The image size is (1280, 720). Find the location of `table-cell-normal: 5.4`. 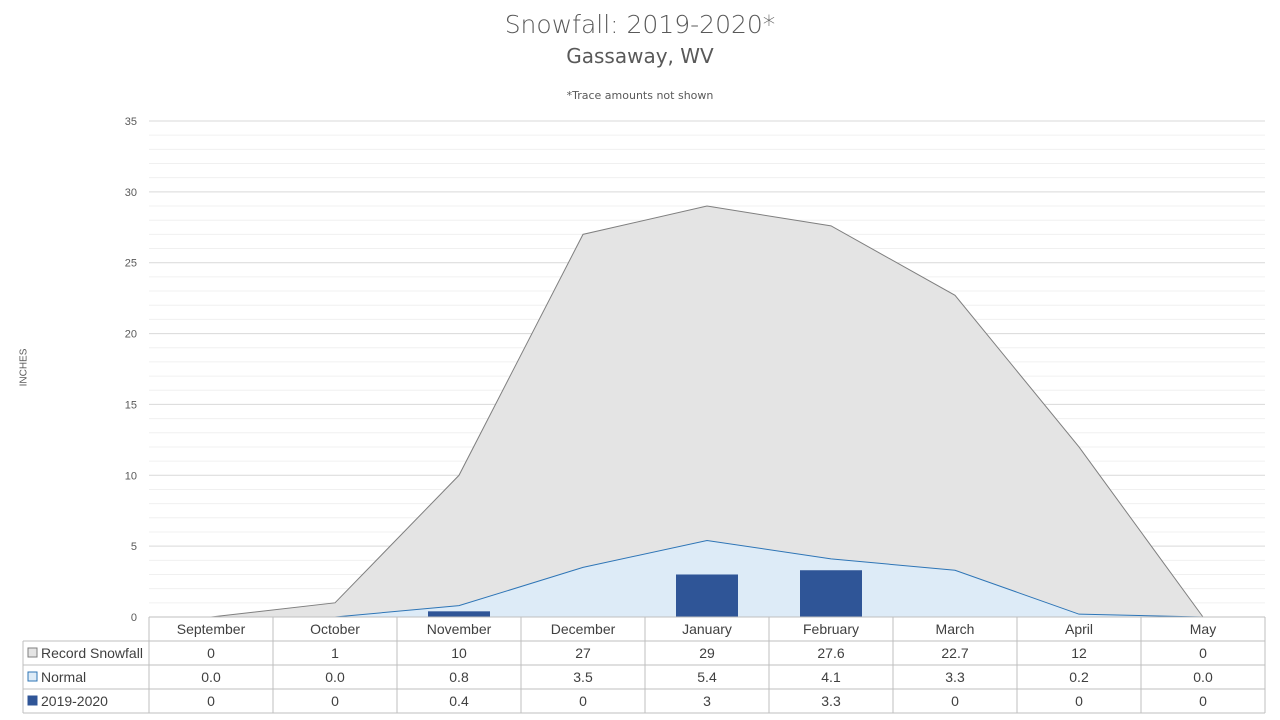

table-cell-normal: 5.4 is located at coordinates (707, 677).